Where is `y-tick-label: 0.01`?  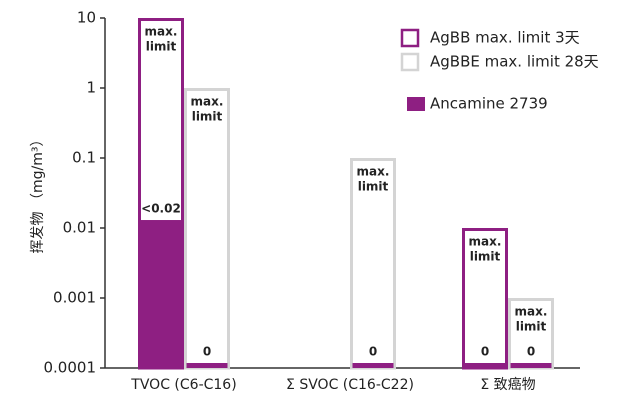
y-tick-label: 0.01 is located at coordinates (79, 228).